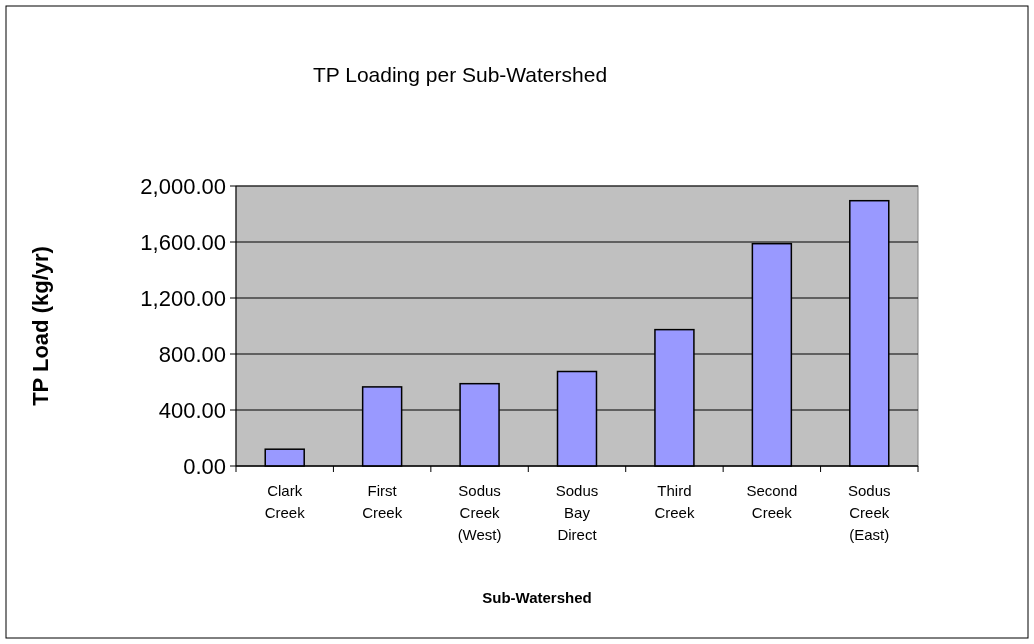  I want to click on y-tick-label: 2,000.00, so click(183, 186).